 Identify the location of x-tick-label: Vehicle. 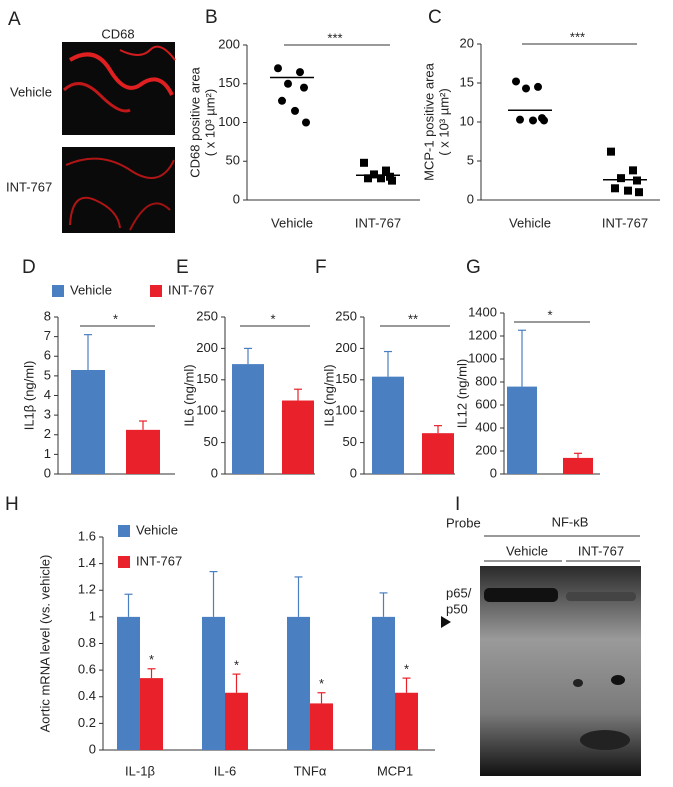
(530, 222).